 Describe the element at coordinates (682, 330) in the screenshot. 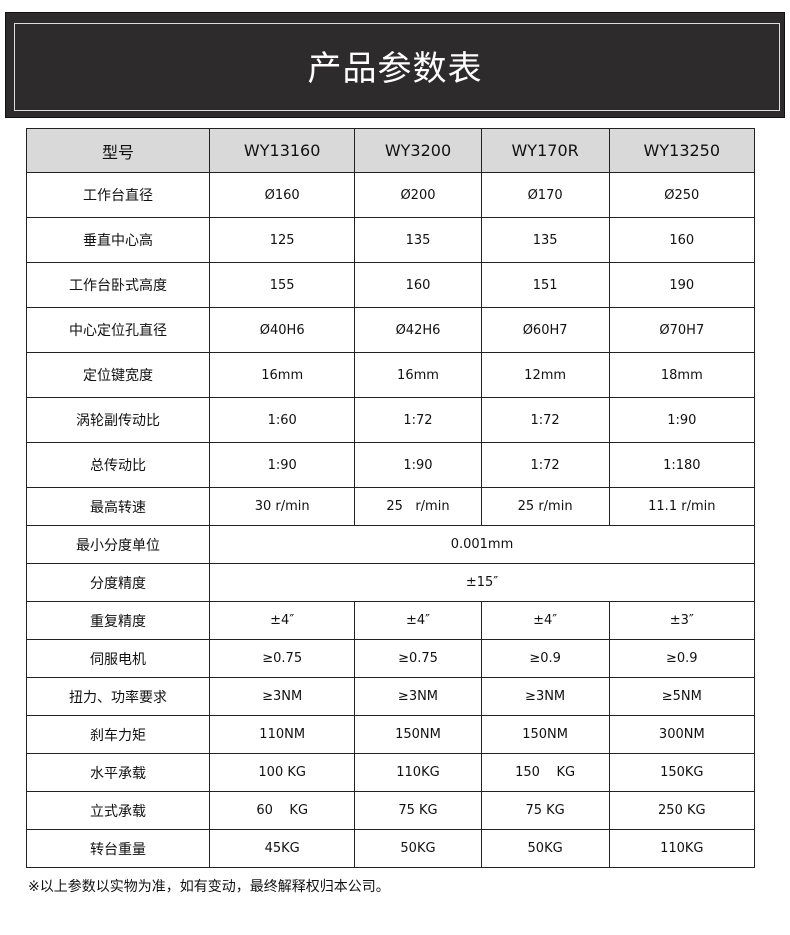

I see `value-cell: Ø70H7` at that location.